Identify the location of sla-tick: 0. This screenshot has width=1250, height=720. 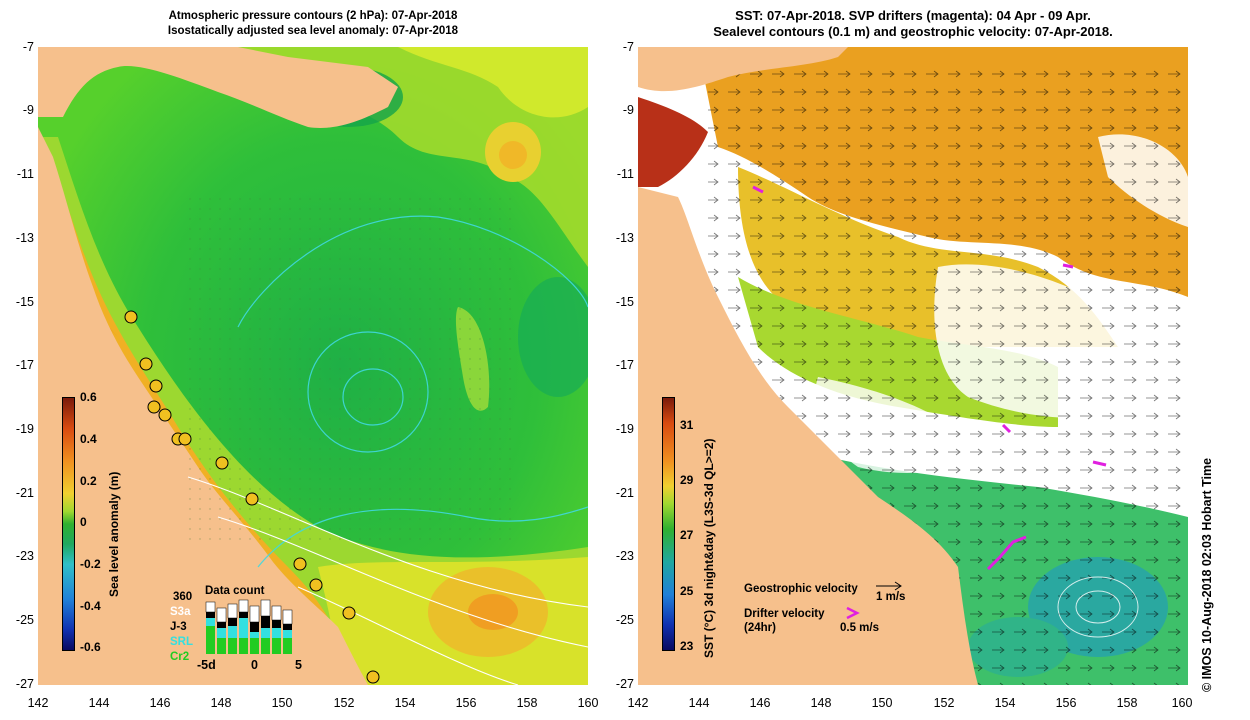
(83, 522).